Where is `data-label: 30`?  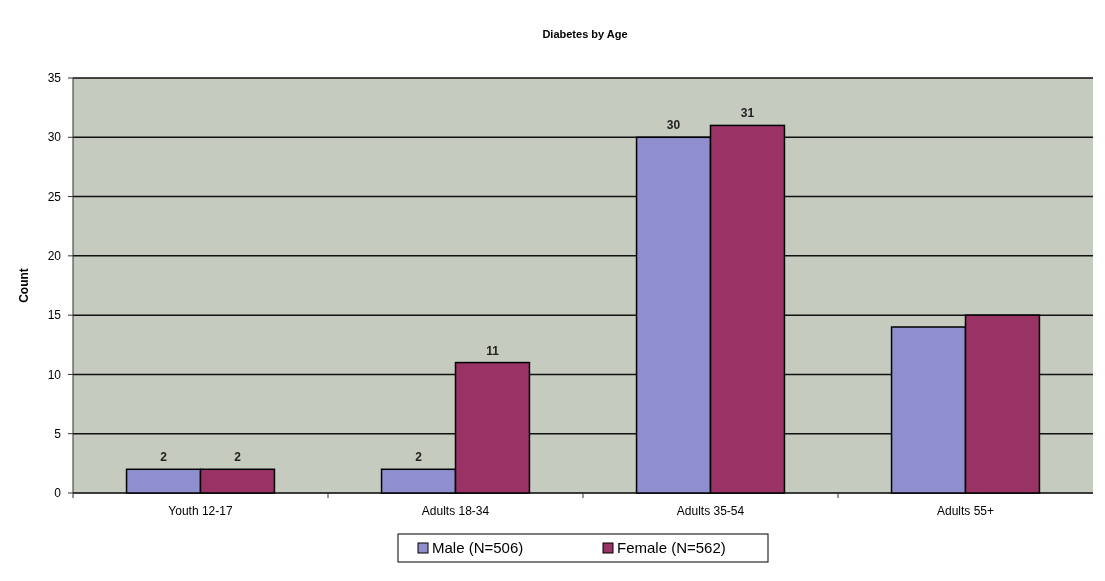
data-label: 30 is located at coordinates (673, 125).